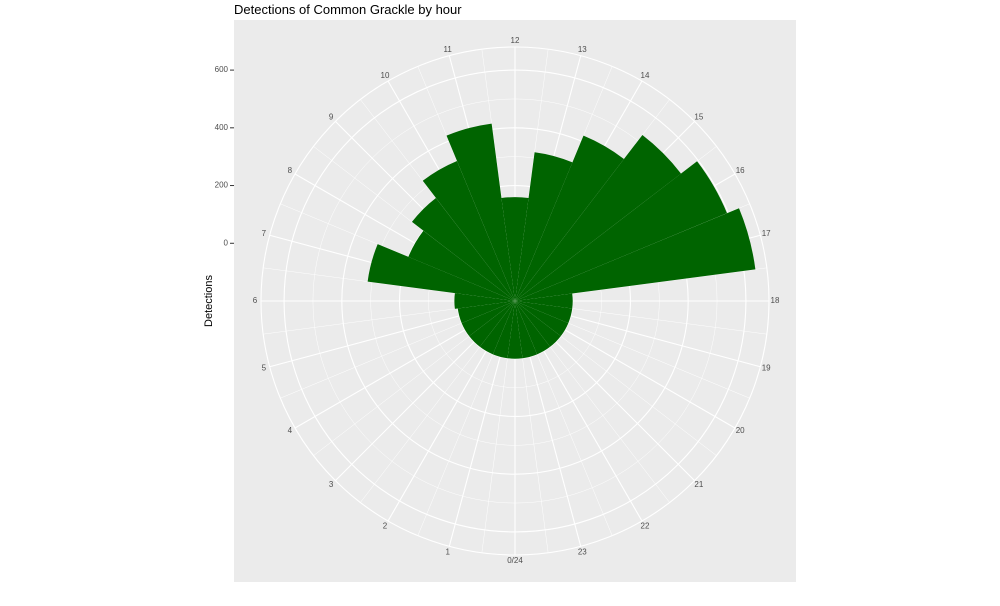  Describe the element at coordinates (331, 116) in the screenshot. I see `hour-tick-label: 9` at that location.